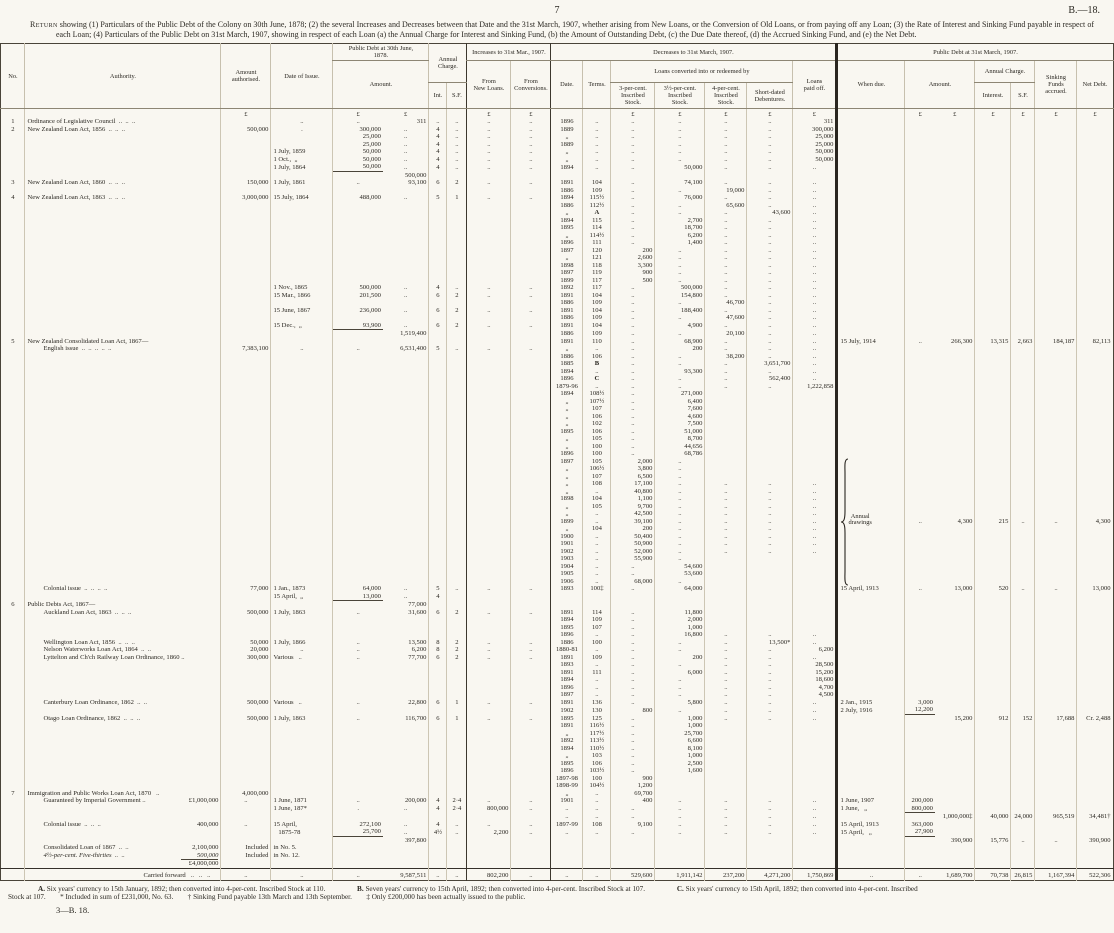 This screenshot has width=1114, height=933. What do you see at coordinates (814, 695) in the screenshot?
I see `cell: 4,500` at bounding box center [814, 695].